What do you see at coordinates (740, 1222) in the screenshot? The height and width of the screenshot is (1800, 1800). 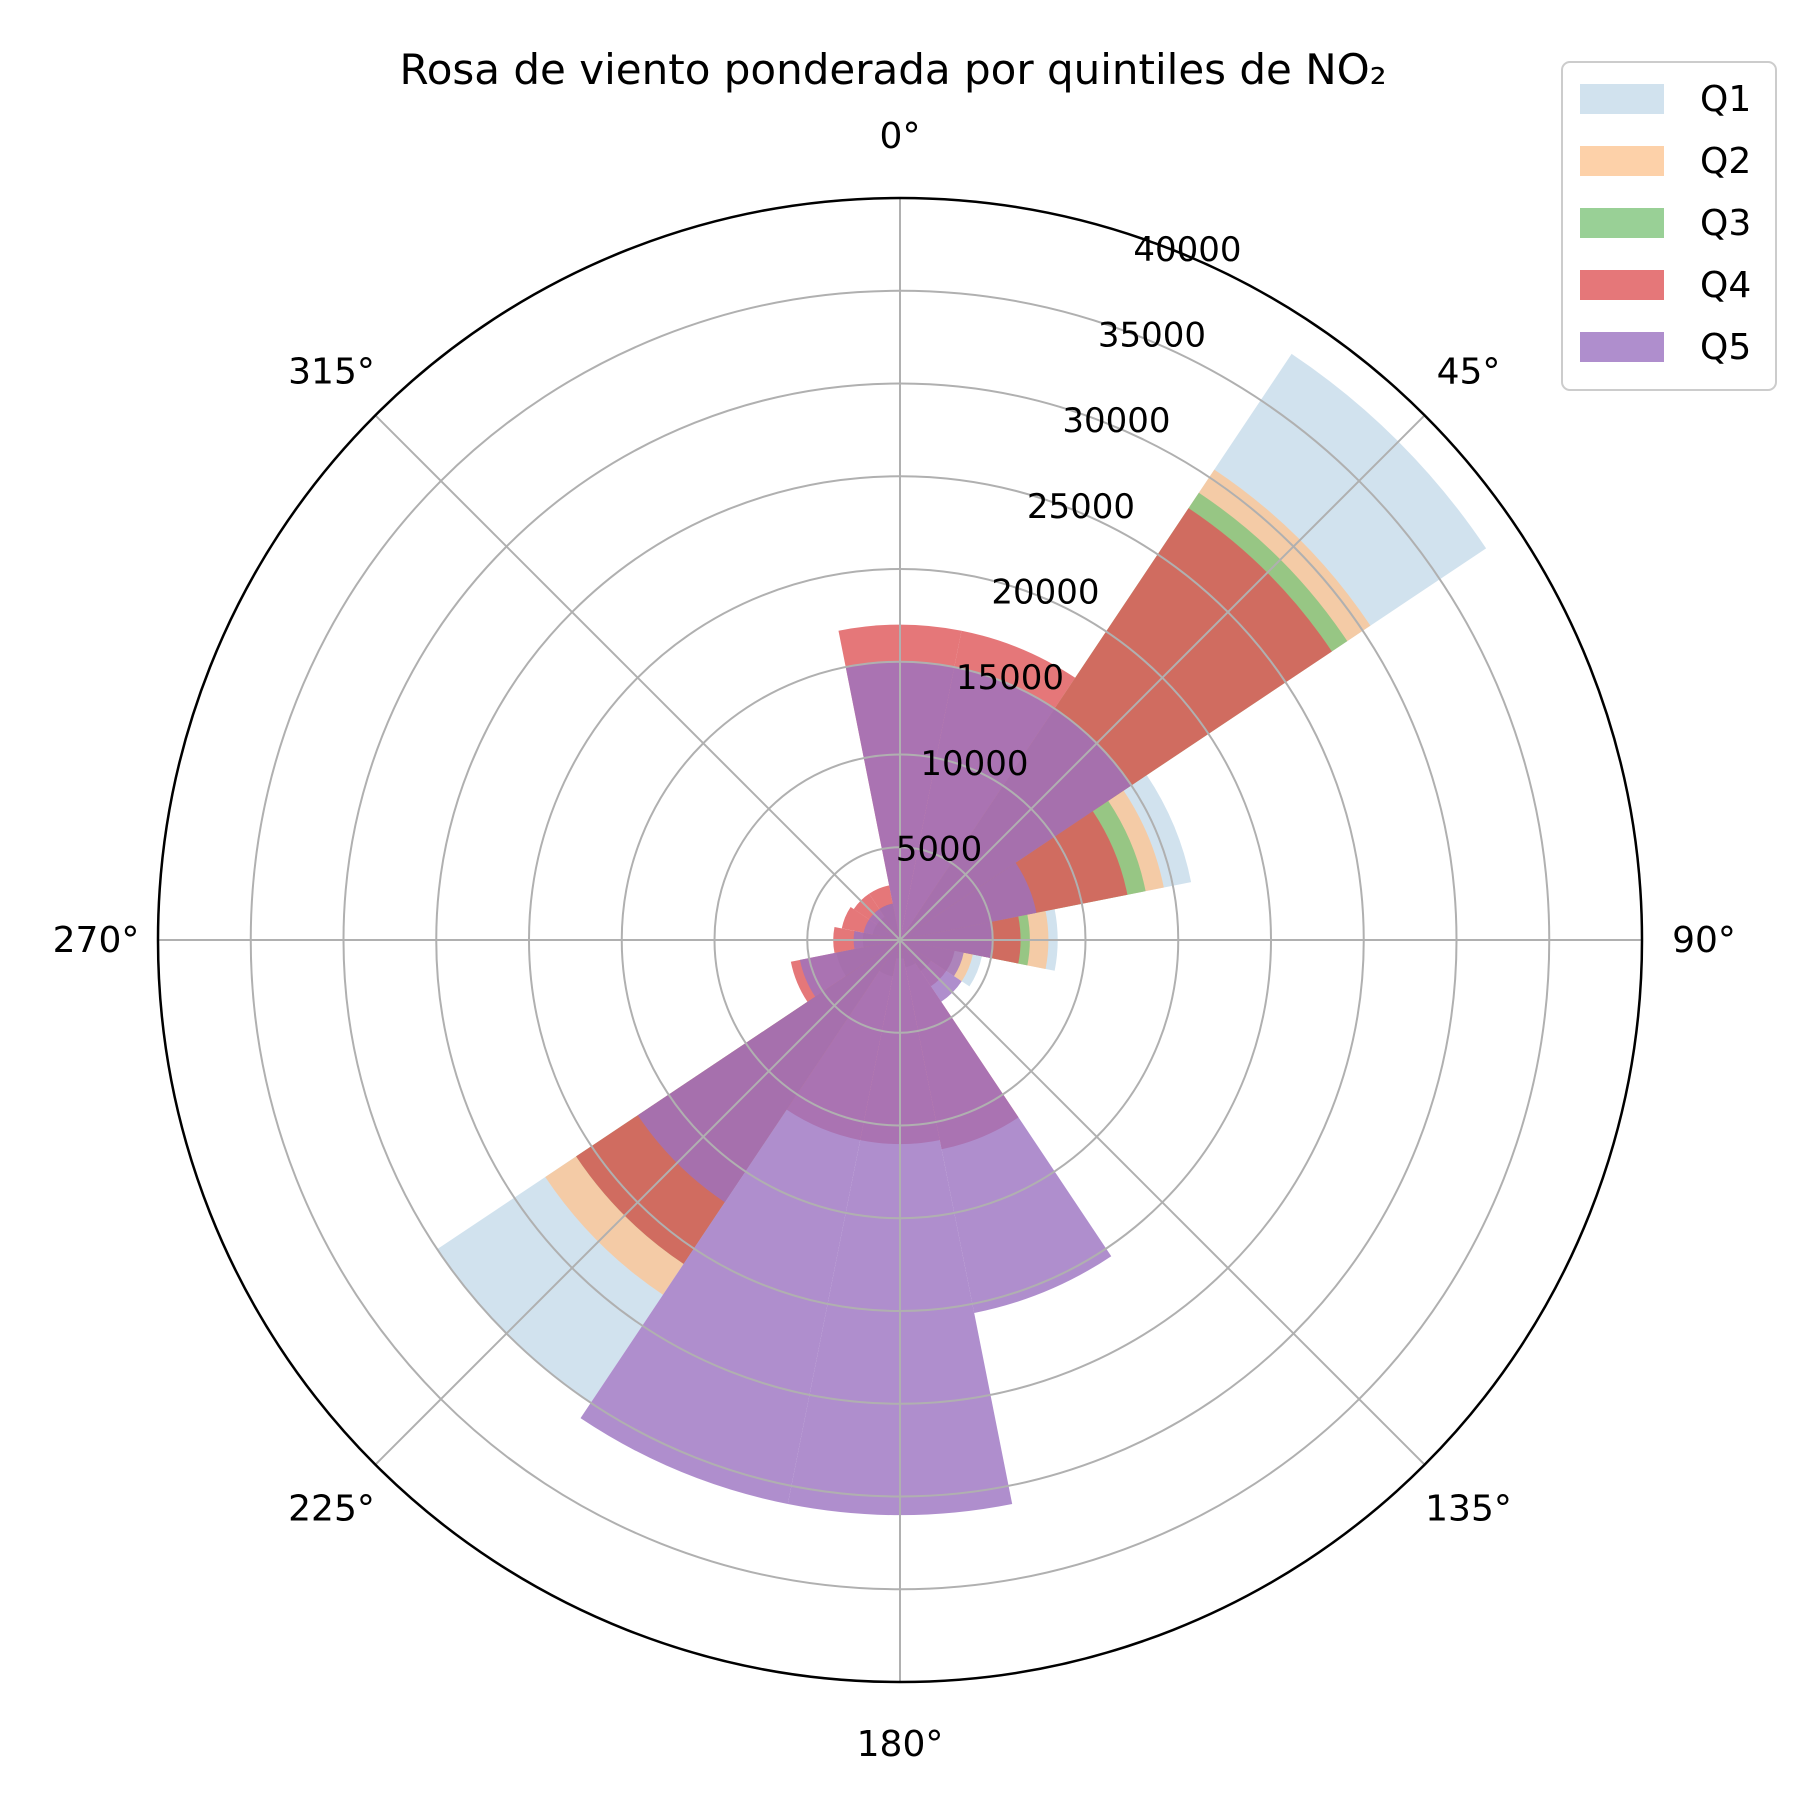 I see `bar-q5-202.5` at bounding box center [740, 1222].